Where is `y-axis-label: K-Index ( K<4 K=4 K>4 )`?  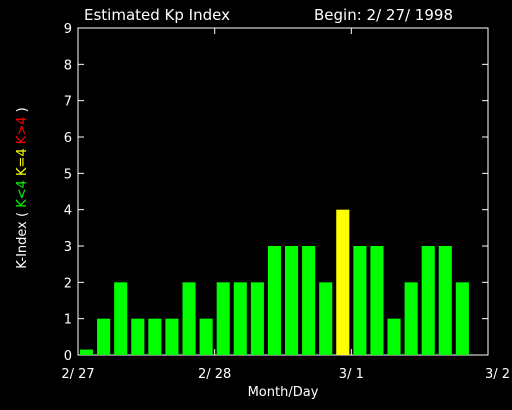
y-axis-label: K-Index ( K<4 K=4 K>4 ) is located at coordinates (22, 188).